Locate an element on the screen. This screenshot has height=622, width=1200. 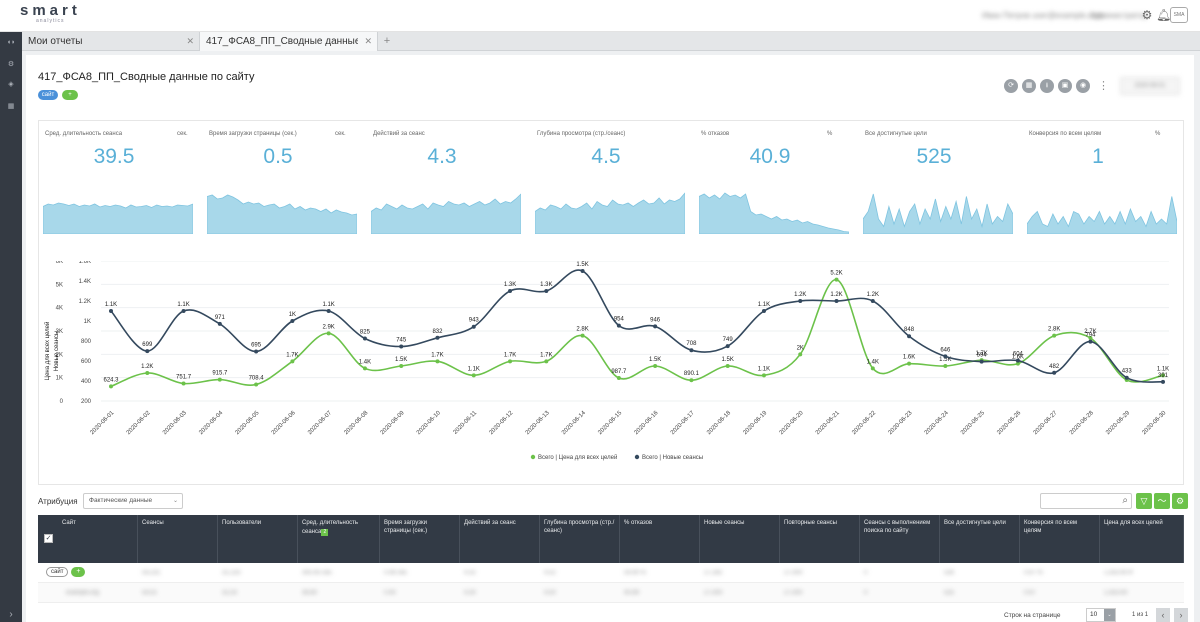
column-header: Цена для всех целей is located at coordinates (1142, 539).